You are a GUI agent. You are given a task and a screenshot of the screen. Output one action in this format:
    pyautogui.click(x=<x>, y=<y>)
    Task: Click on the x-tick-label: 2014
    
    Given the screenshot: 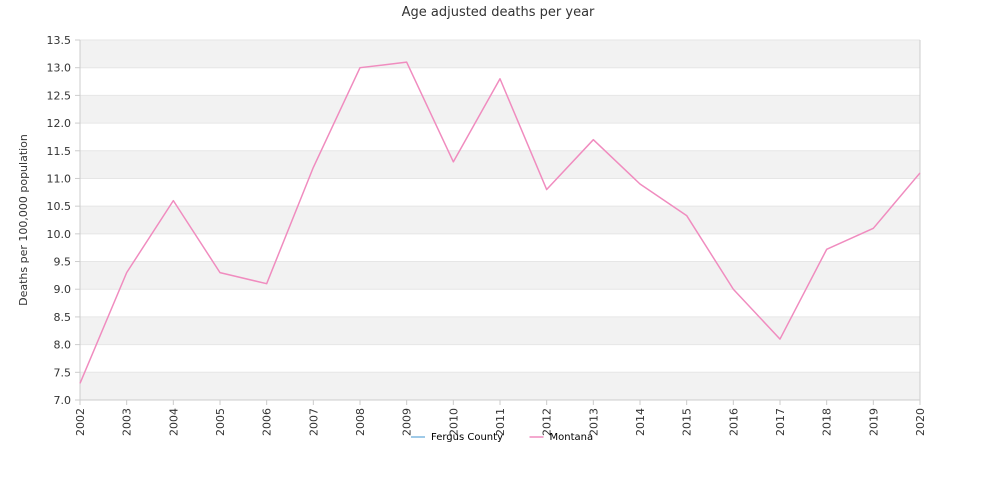 What is the action you would take?
    pyautogui.click(x=640, y=422)
    